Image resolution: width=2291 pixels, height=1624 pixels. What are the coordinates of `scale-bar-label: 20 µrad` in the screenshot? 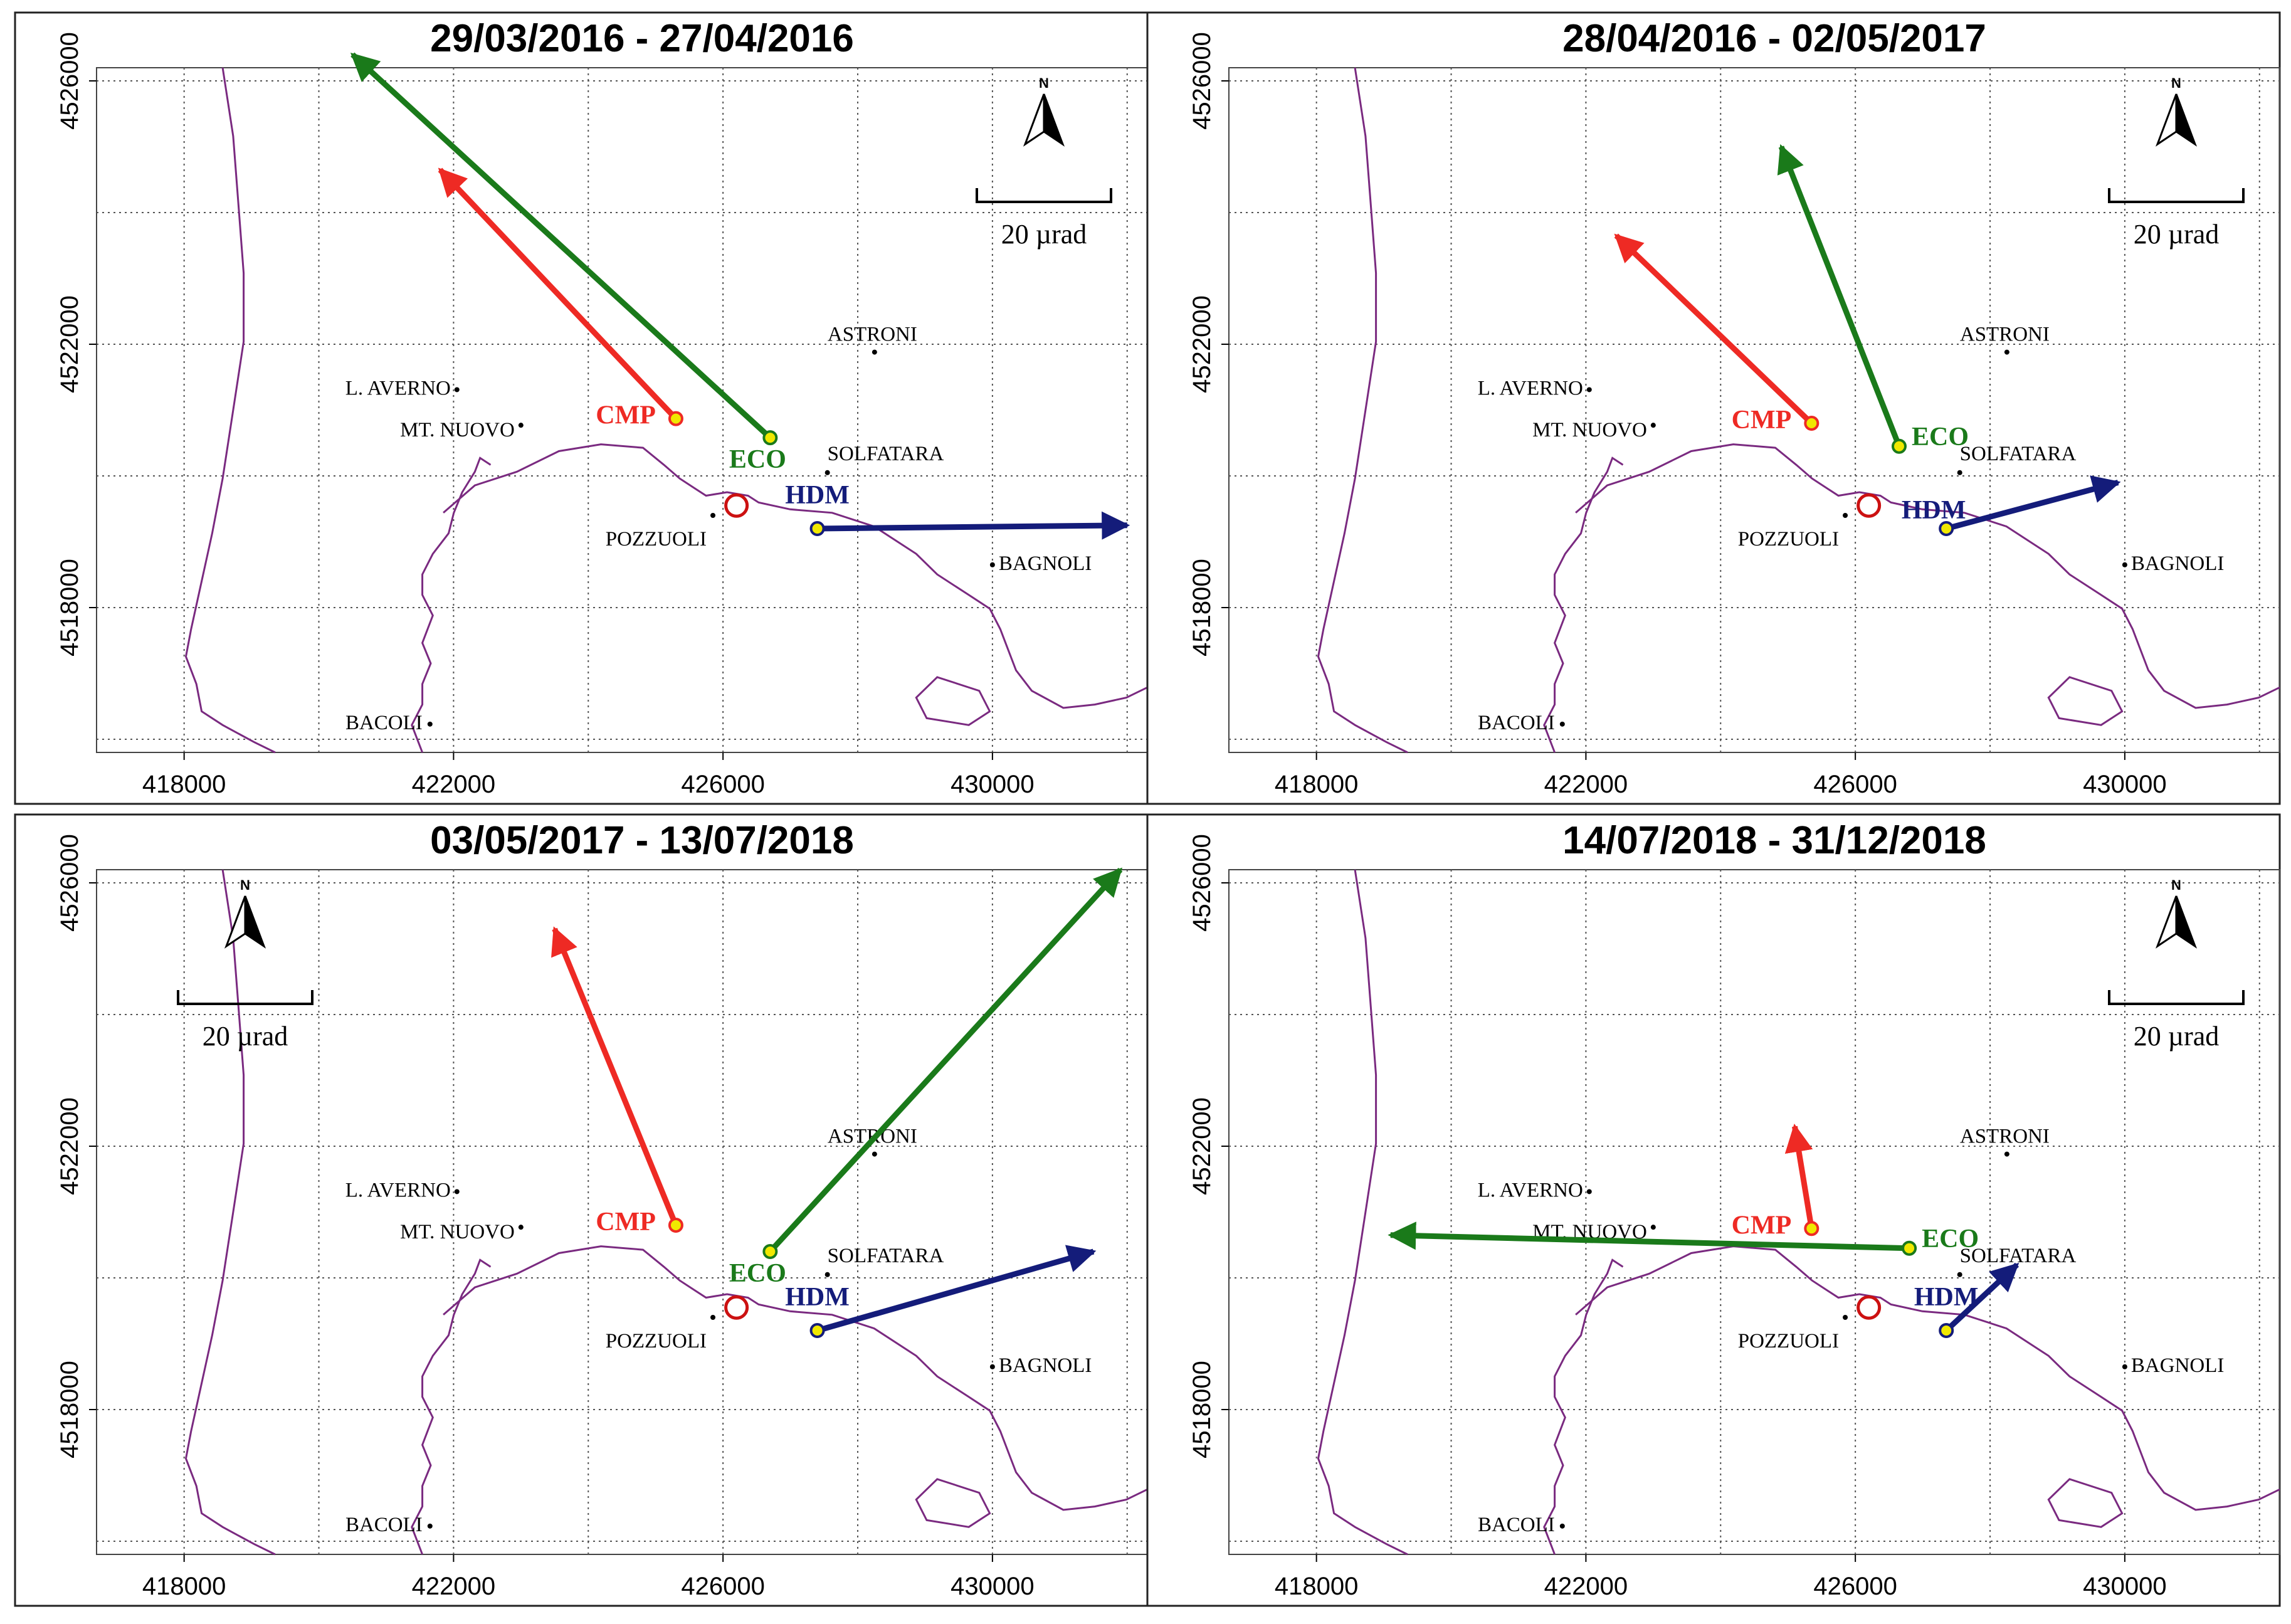 It's located at (2177, 235).